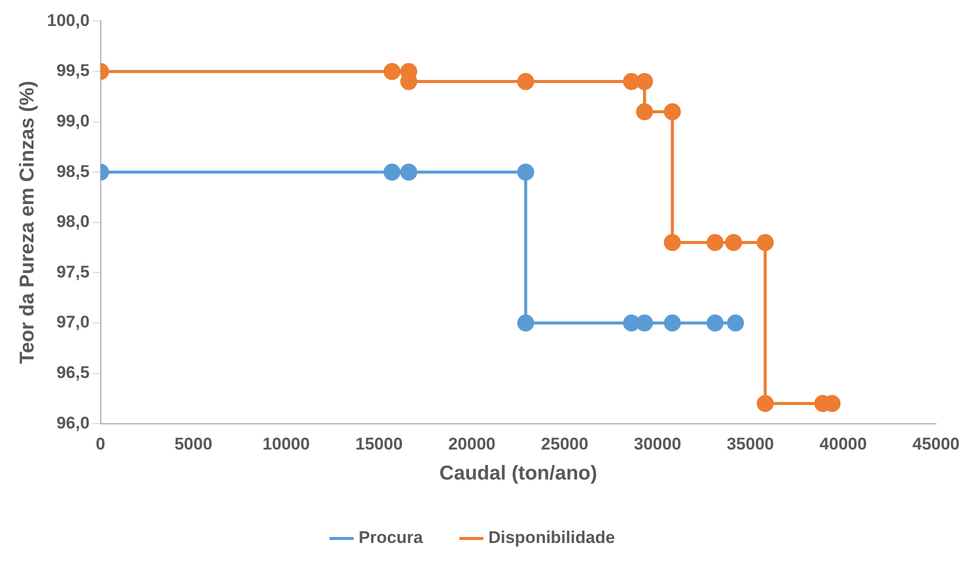 Image resolution: width=974 pixels, height=575 pixels. I want to click on y-tick-label: 98,0, so click(73, 222).